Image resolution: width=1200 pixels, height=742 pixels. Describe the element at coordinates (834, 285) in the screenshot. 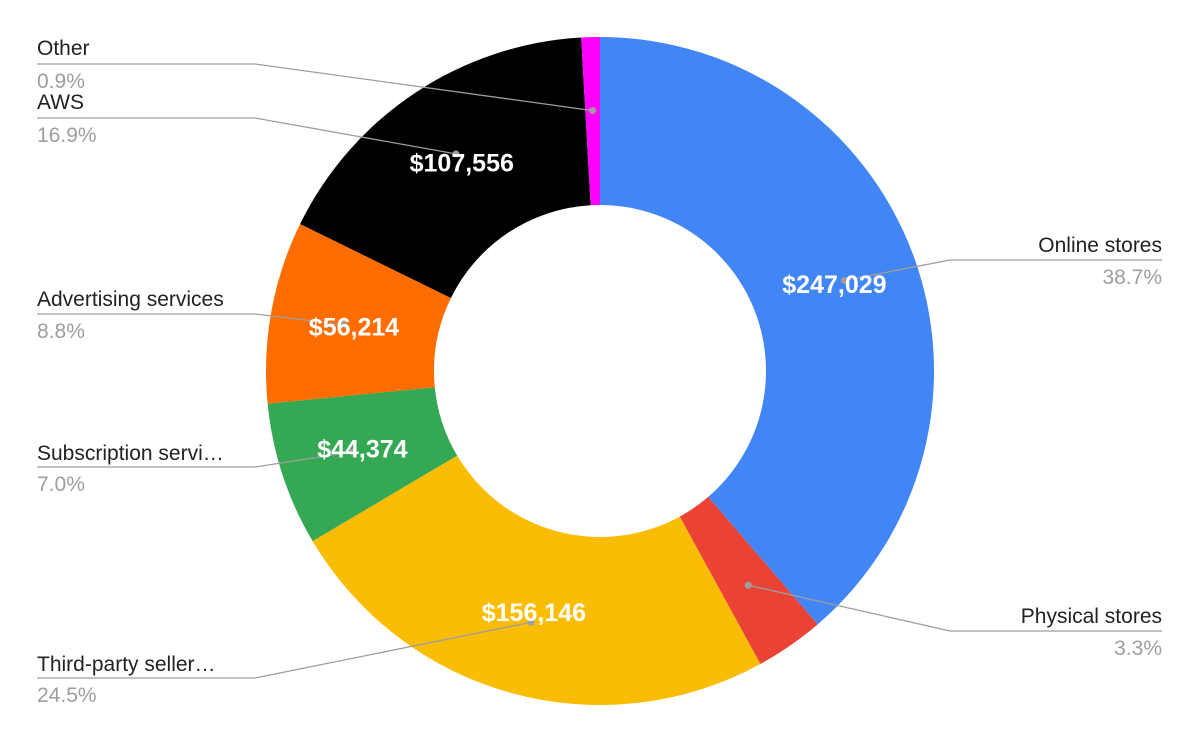

I see `value-label-online-stores: $247,029` at that location.